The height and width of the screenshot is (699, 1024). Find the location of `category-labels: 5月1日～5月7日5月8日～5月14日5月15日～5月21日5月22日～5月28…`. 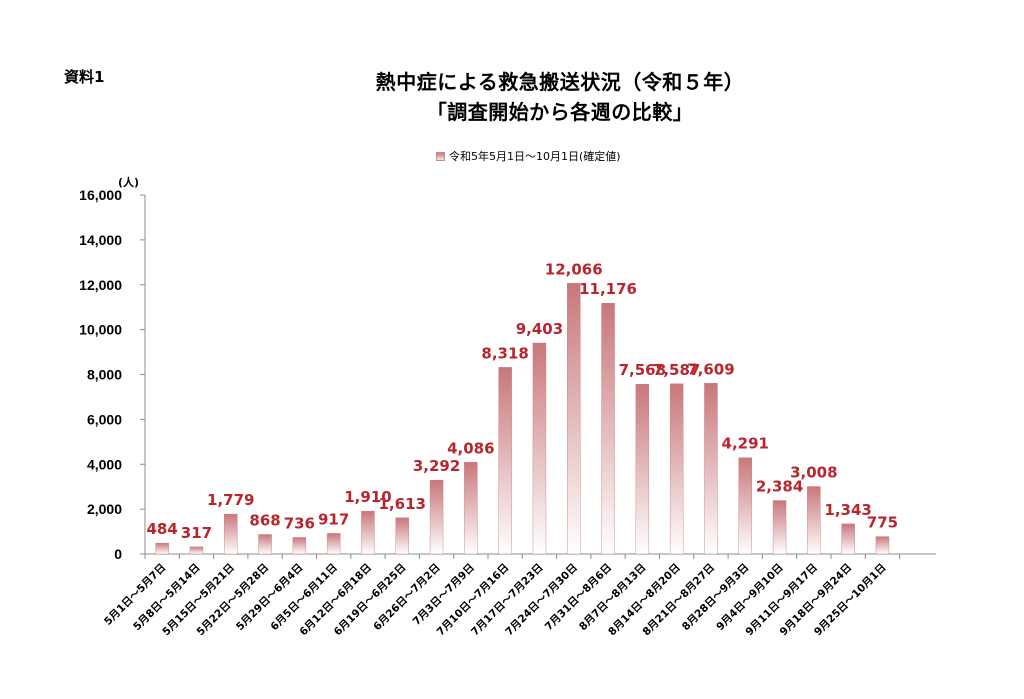

category-labels: 5月1日～5月7日5月8日～5月14日5月15日～5月21日5月22日～5月28… is located at coordinates (495, 600).